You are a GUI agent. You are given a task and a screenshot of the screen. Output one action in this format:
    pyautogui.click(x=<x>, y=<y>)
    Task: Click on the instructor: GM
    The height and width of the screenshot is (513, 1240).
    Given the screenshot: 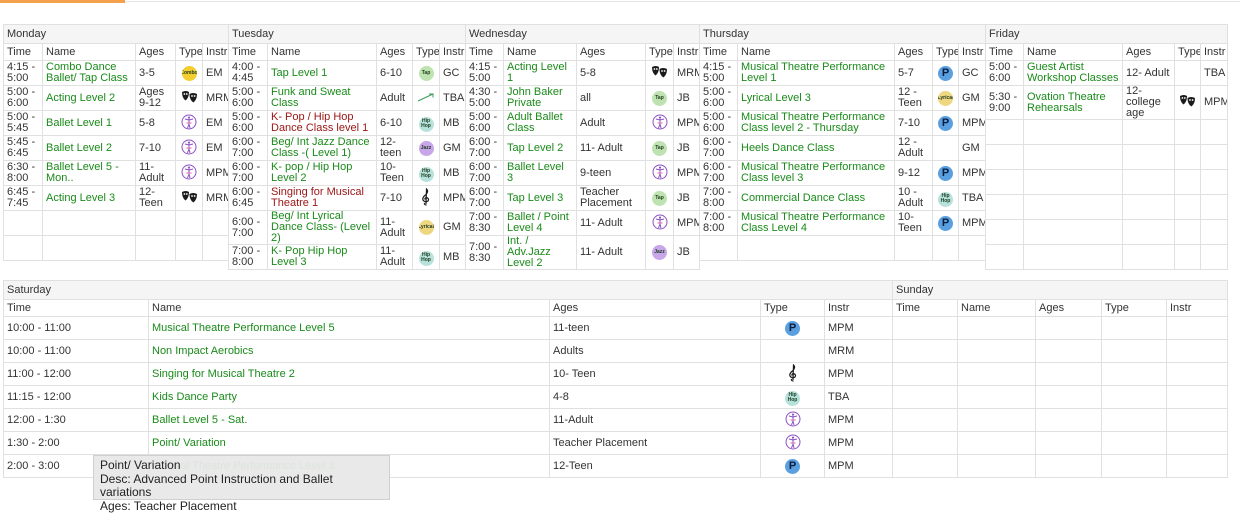 What is the action you would take?
    pyautogui.click(x=972, y=148)
    